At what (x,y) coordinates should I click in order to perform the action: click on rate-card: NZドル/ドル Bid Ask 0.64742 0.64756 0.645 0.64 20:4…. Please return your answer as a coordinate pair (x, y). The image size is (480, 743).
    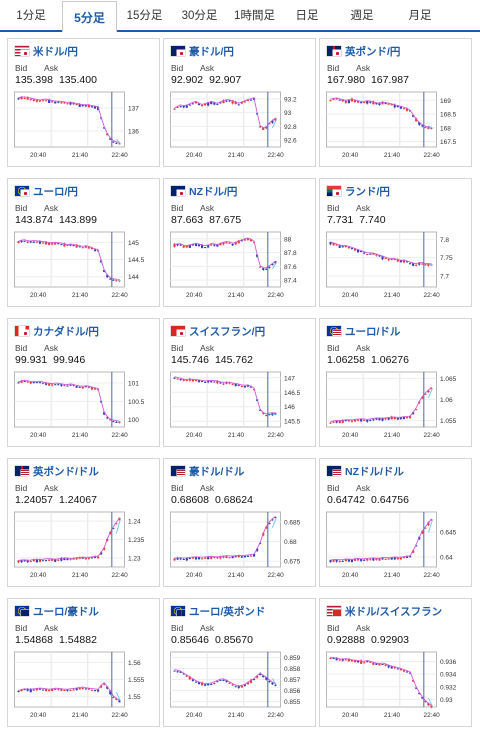
    Looking at the image, I should click on (395, 522).